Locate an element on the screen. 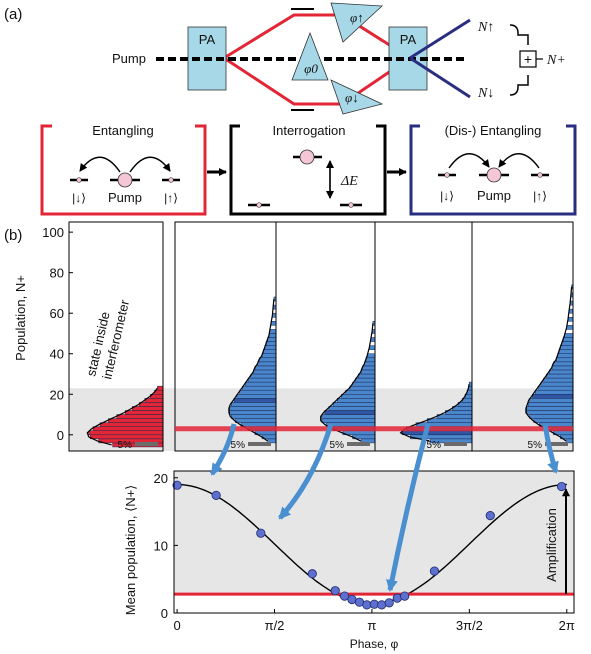 This screenshot has height=654, width=591. dis-left-state: |↓⟩ is located at coordinates (447, 196).